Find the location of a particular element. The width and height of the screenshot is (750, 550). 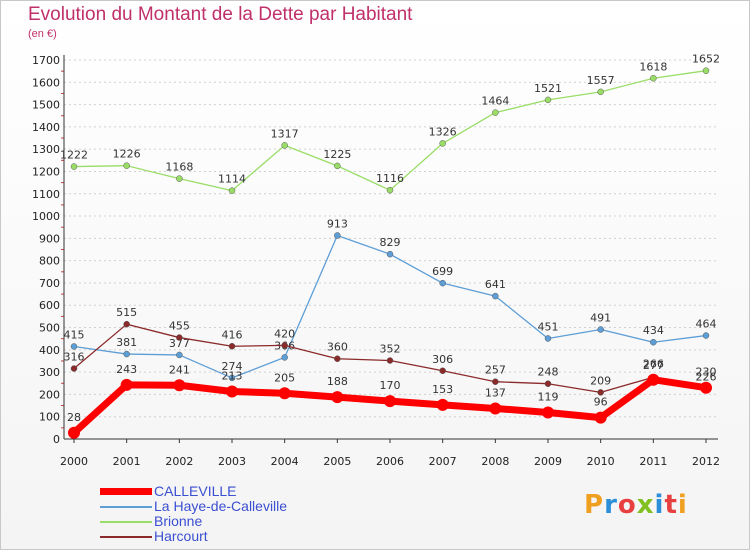

y-tick-label: 100 is located at coordinates (49, 417).